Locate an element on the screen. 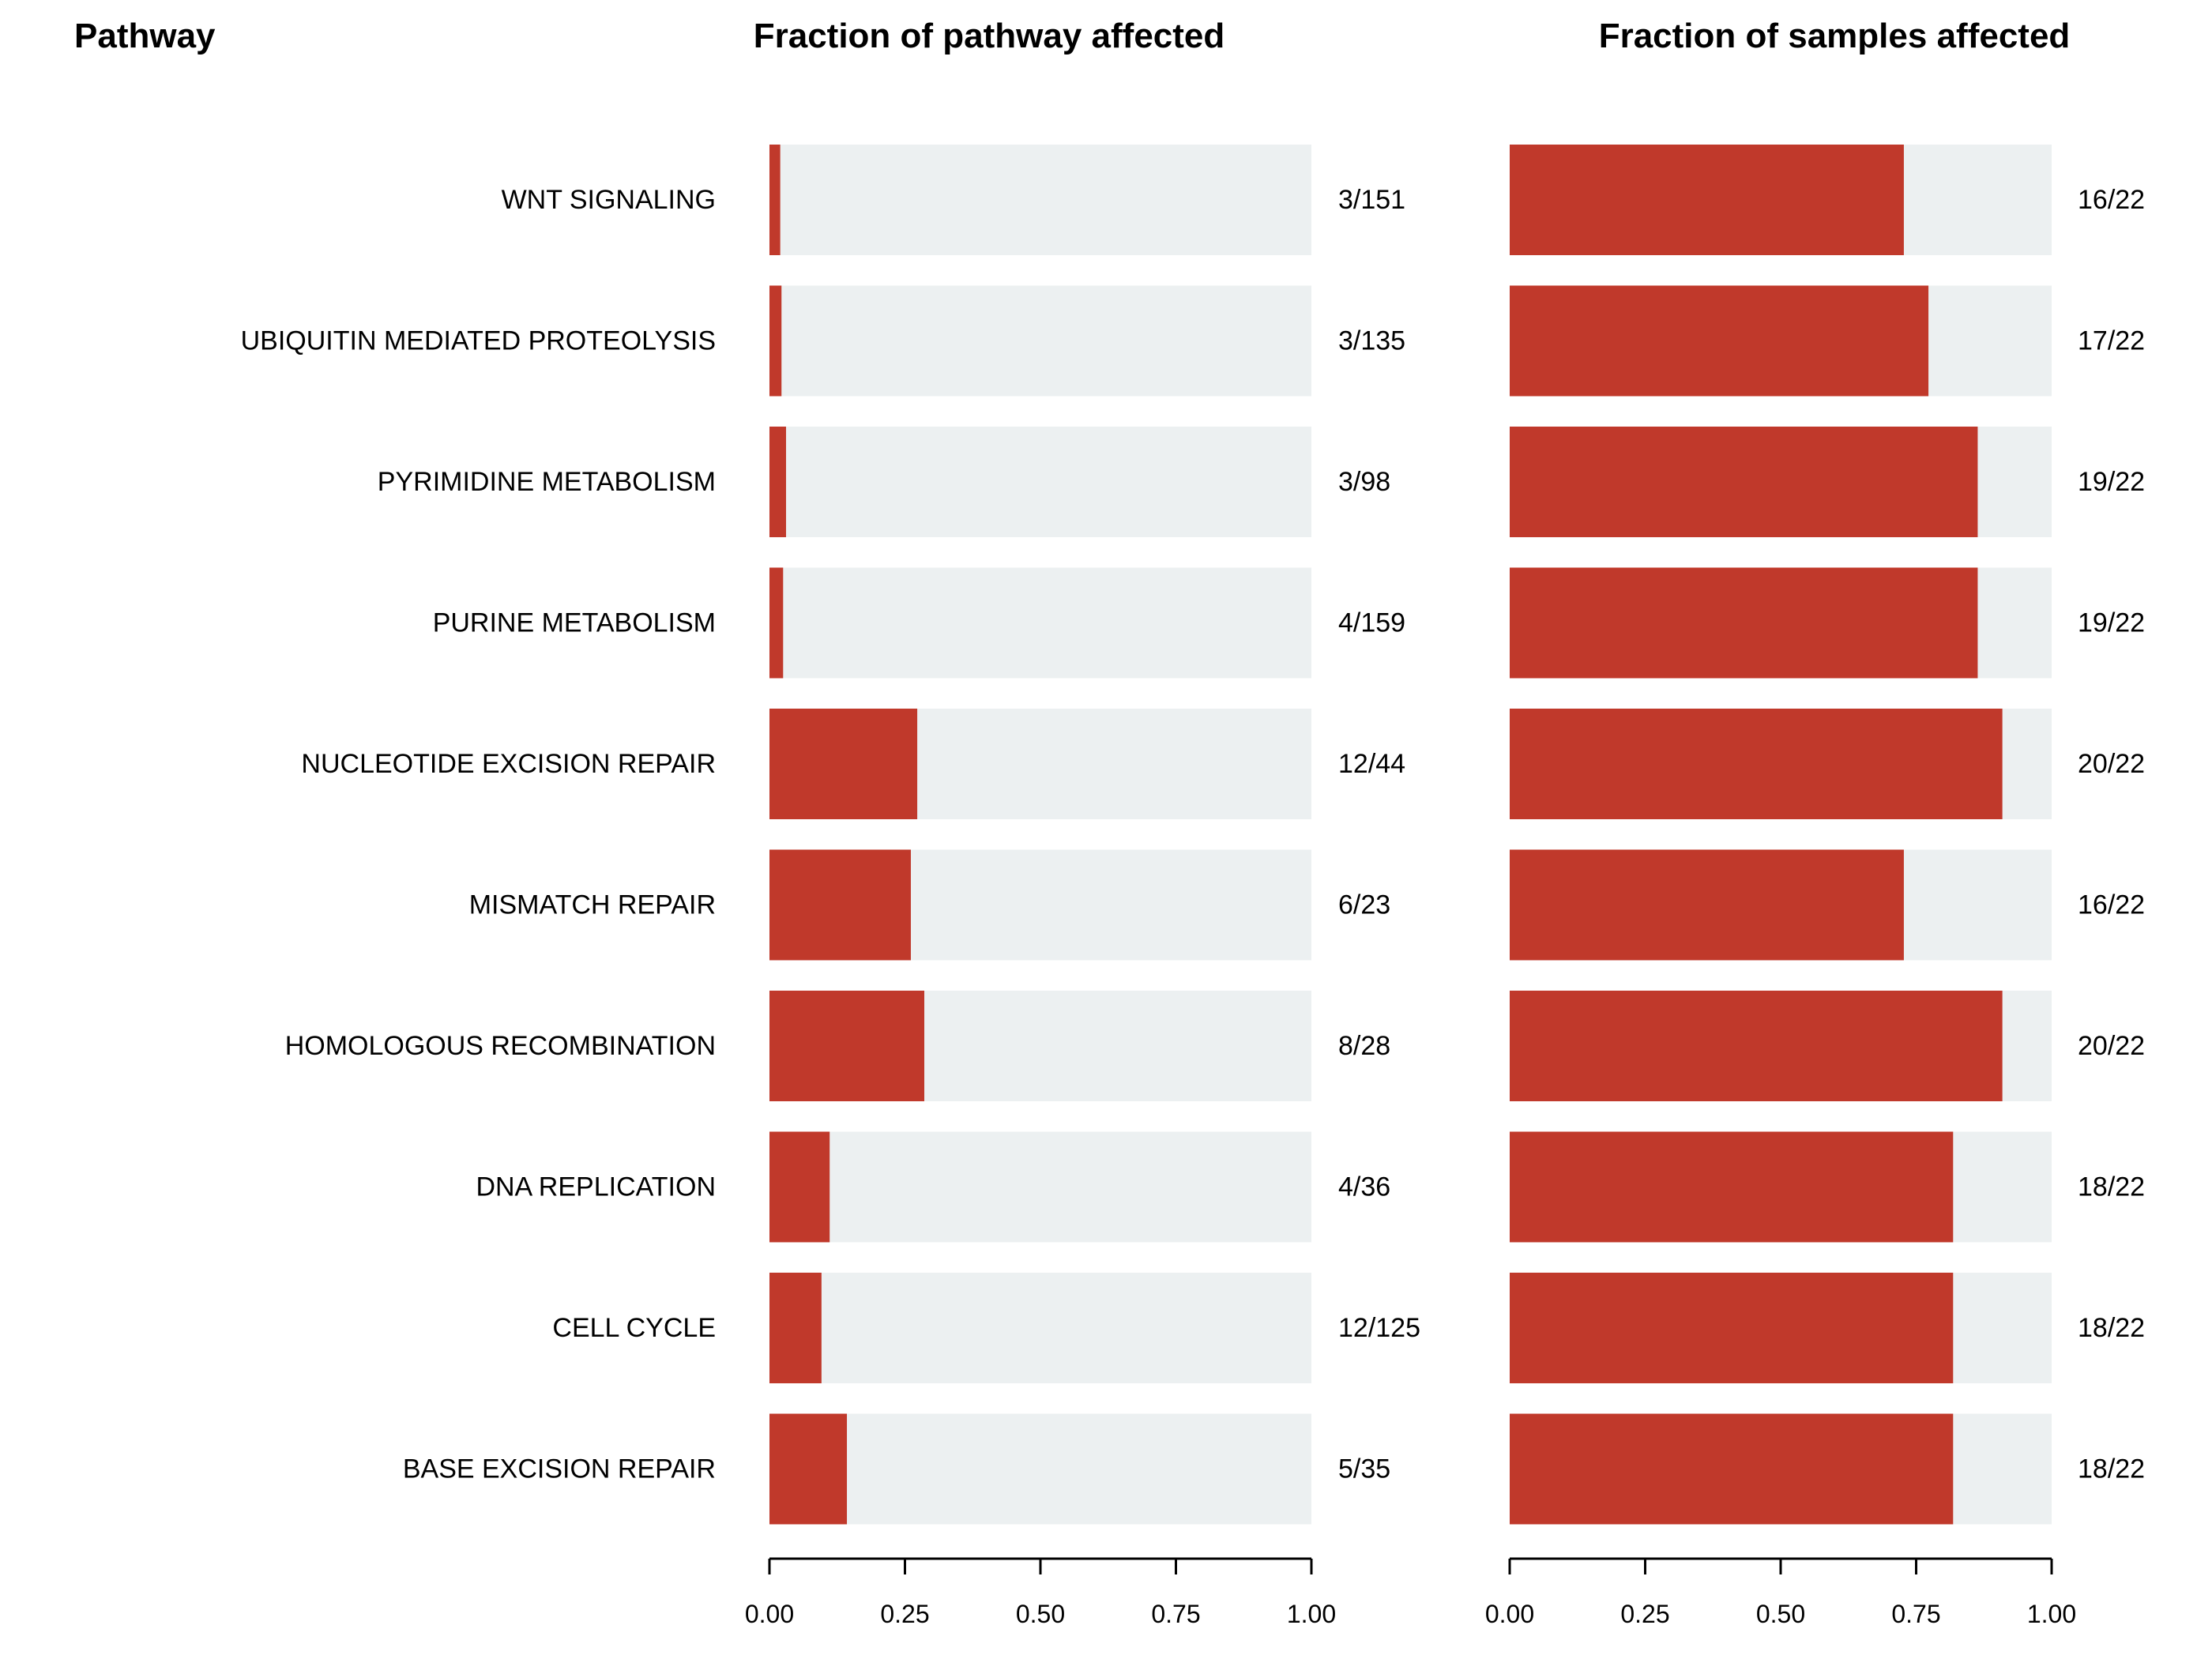 The width and height of the screenshot is (2212, 1659). pathway-header: Pathway is located at coordinates (145, 36).